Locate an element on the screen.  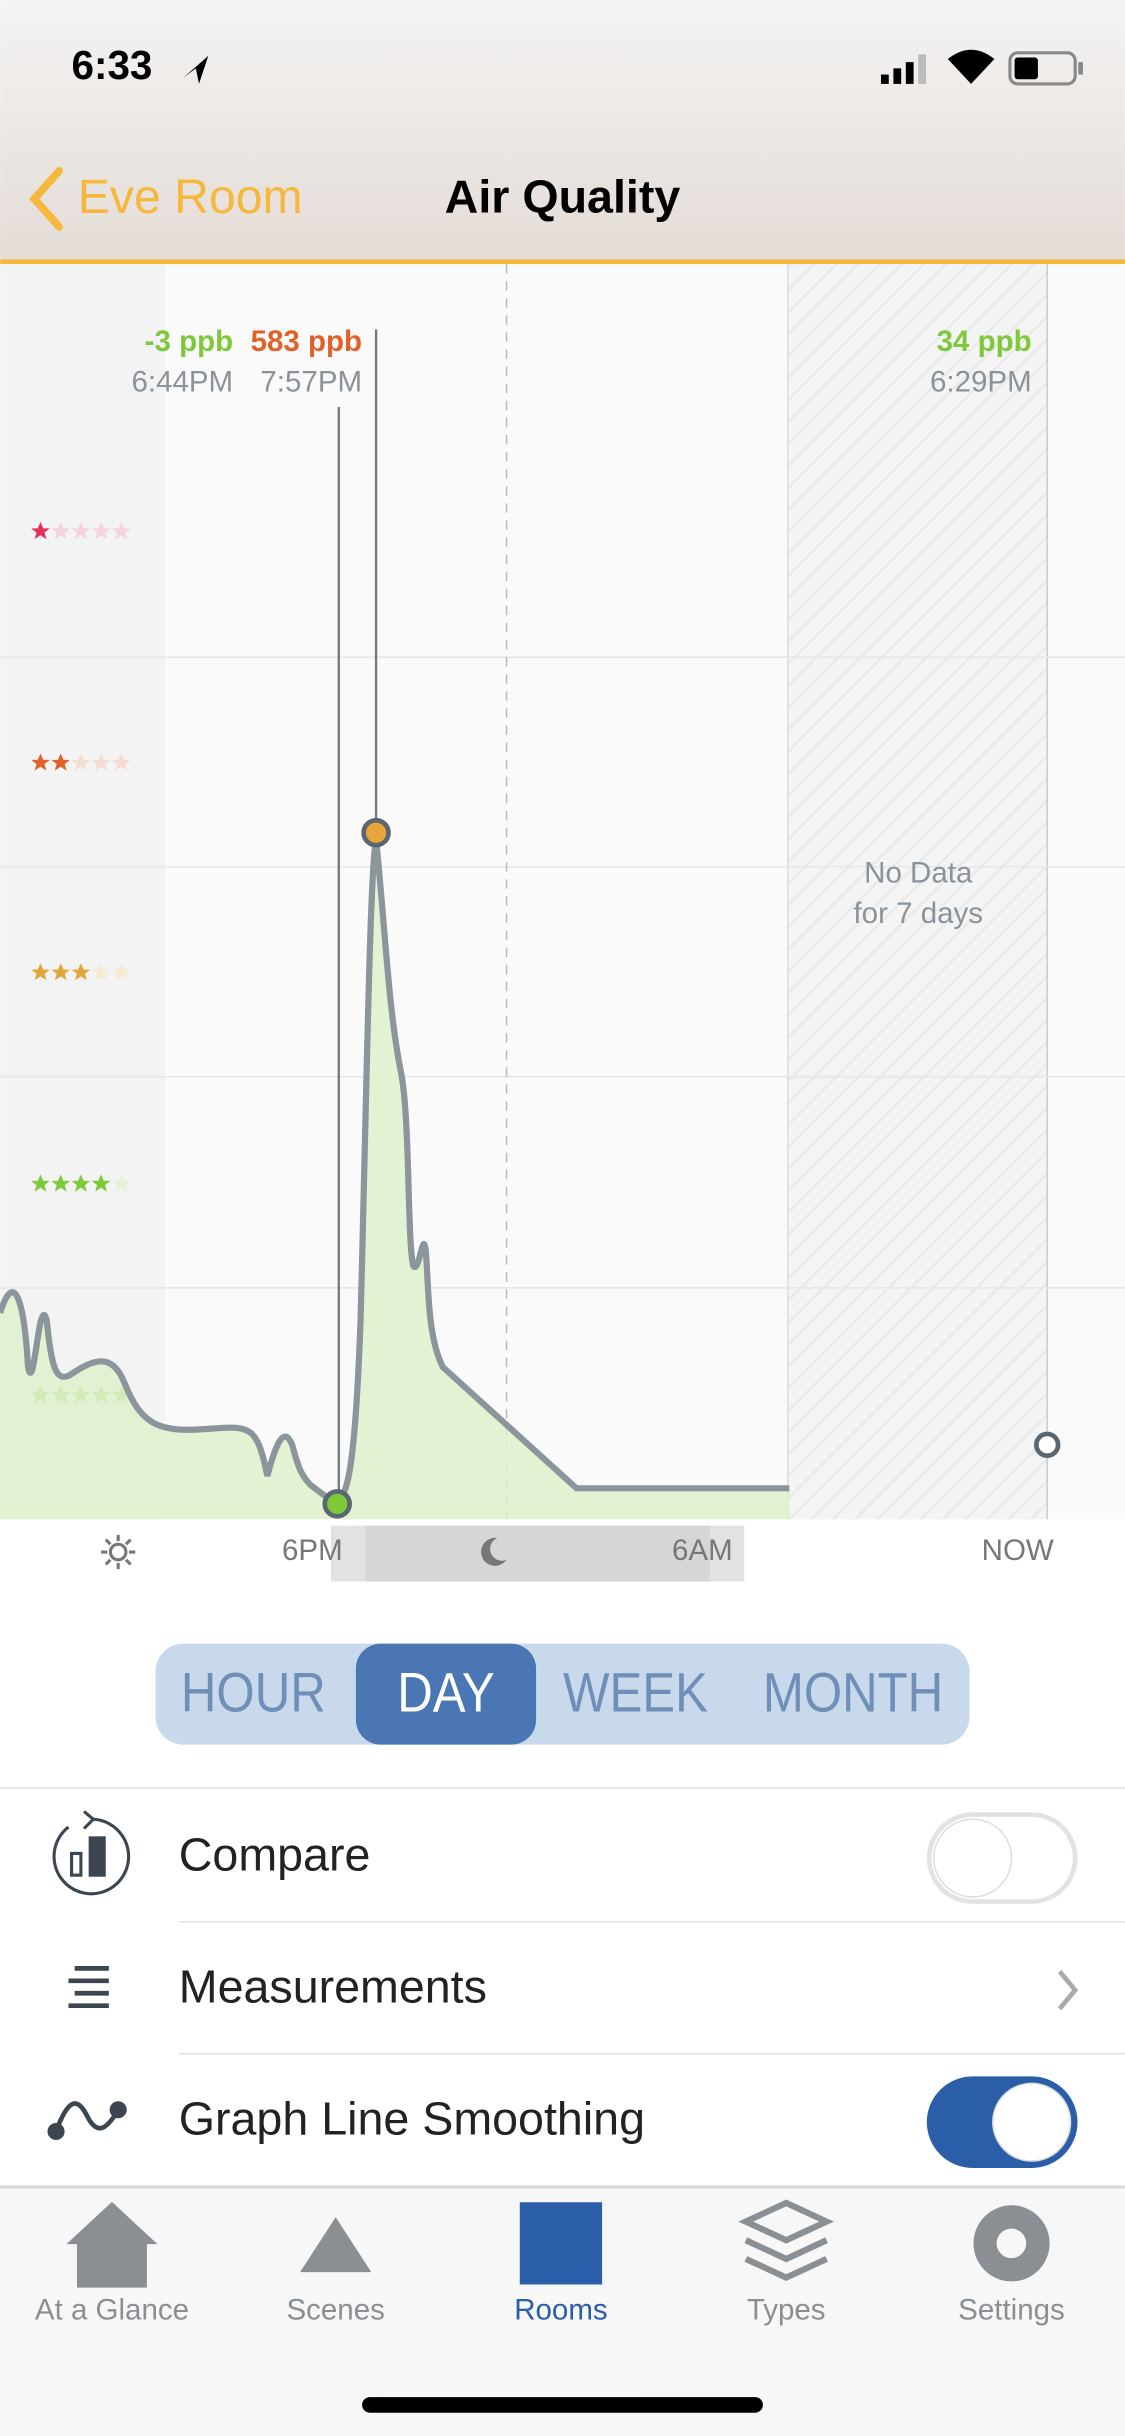
smoothing-icon is located at coordinates (87, 2121).